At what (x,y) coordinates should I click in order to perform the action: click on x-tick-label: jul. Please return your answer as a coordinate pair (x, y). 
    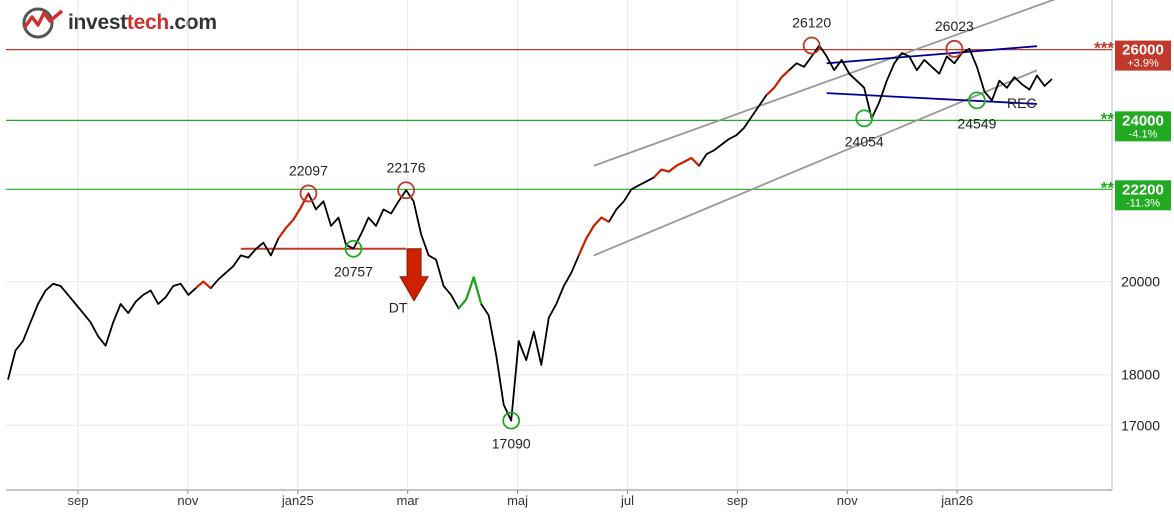
    Looking at the image, I should click on (627, 500).